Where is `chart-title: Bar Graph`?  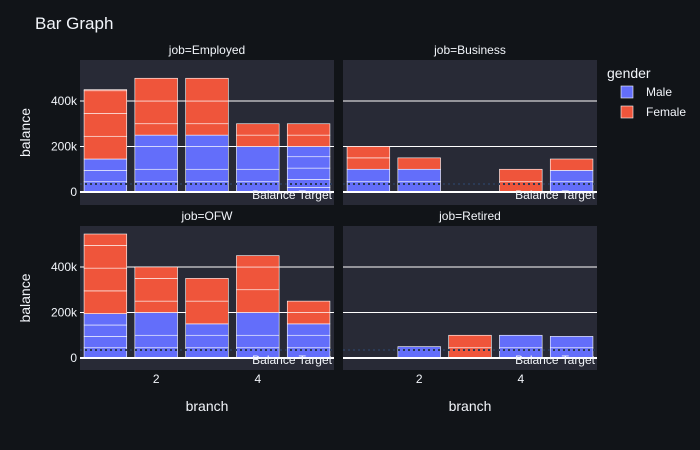
chart-title: Bar Graph is located at coordinates (74, 23).